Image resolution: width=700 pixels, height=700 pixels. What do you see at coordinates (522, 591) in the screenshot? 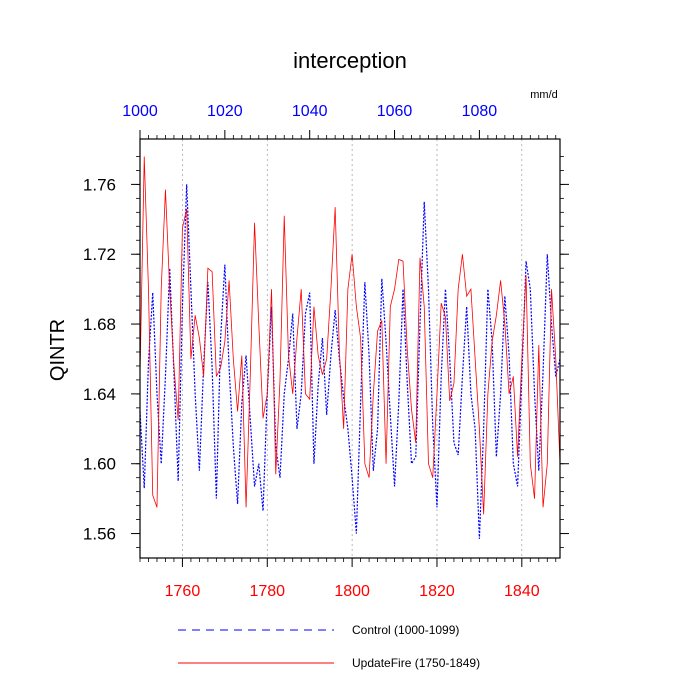
I see `x-bottom-tick-label: 1840` at bounding box center [522, 591].